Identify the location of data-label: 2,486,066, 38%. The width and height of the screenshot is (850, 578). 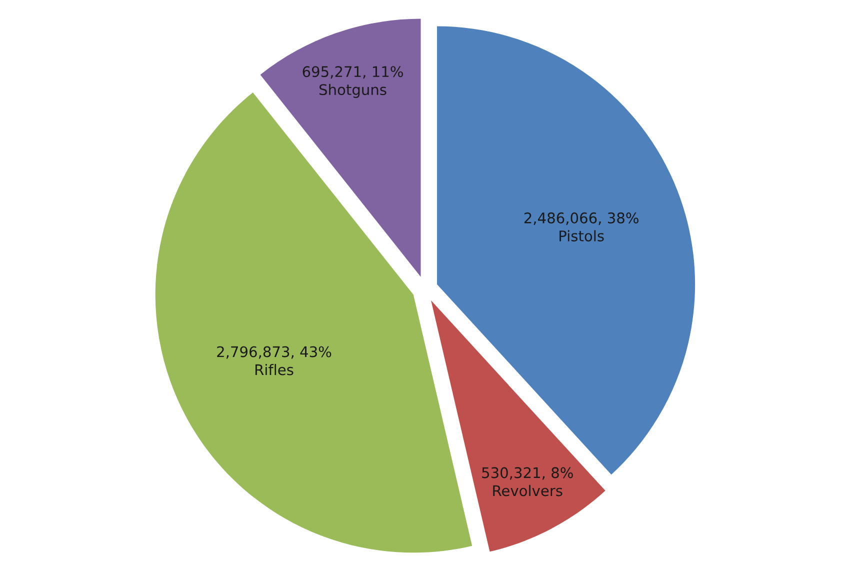
(581, 218).